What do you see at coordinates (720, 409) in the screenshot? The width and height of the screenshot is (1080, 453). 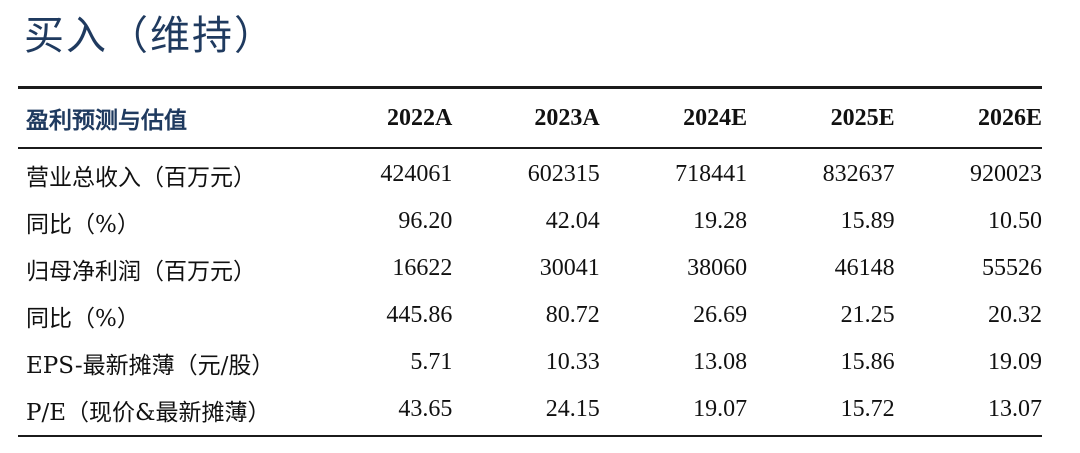 I see `table-cell: 19.07` at bounding box center [720, 409].